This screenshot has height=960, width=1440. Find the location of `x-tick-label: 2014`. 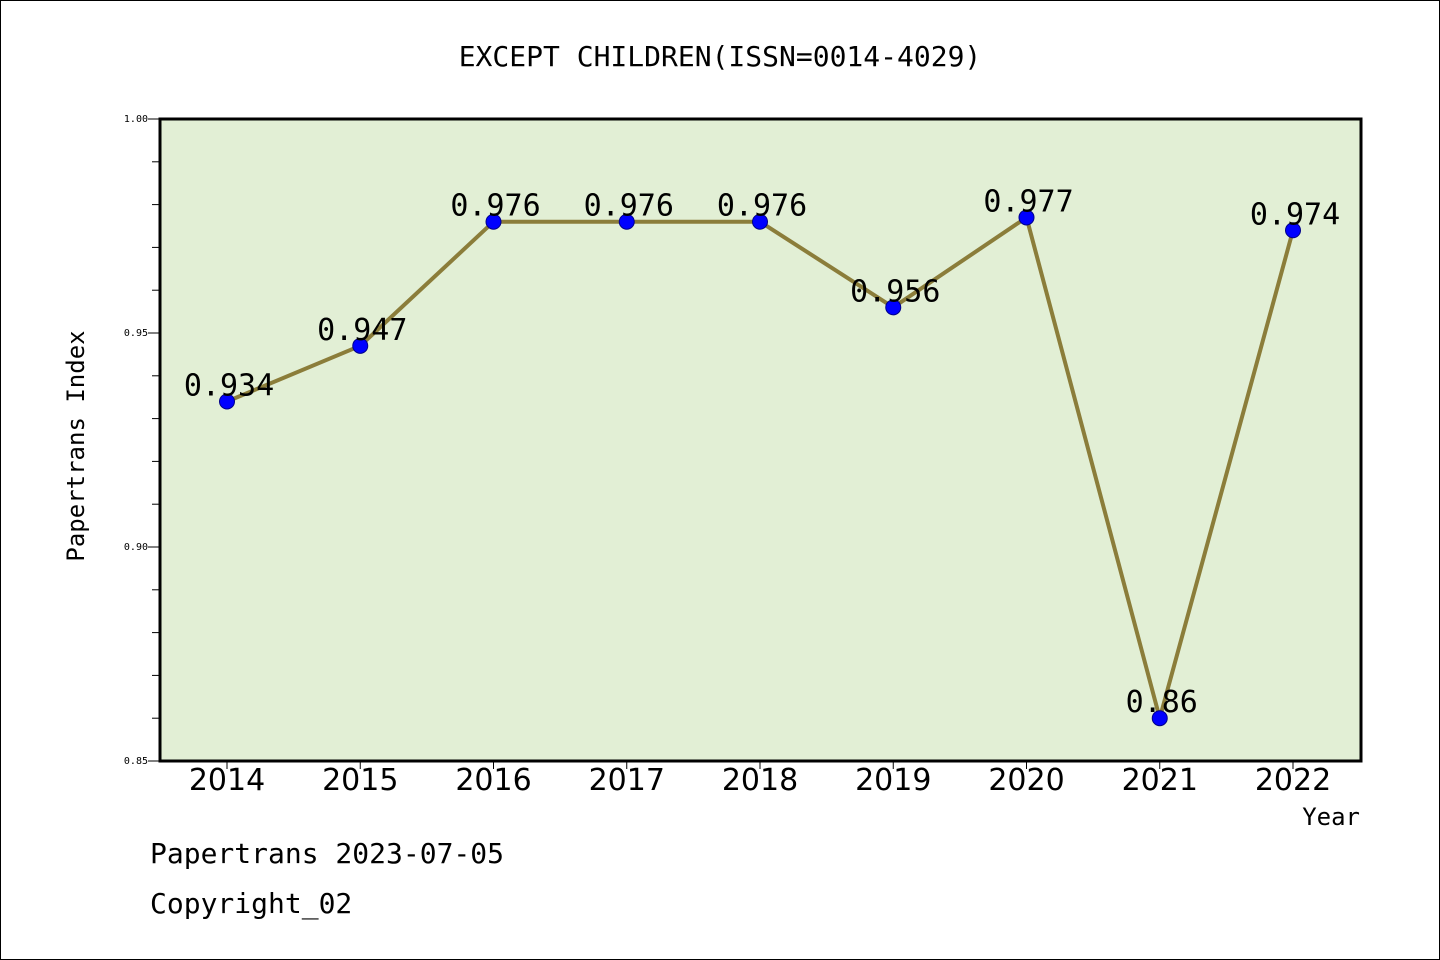

x-tick-label: 2014 is located at coordinates (227, 780).